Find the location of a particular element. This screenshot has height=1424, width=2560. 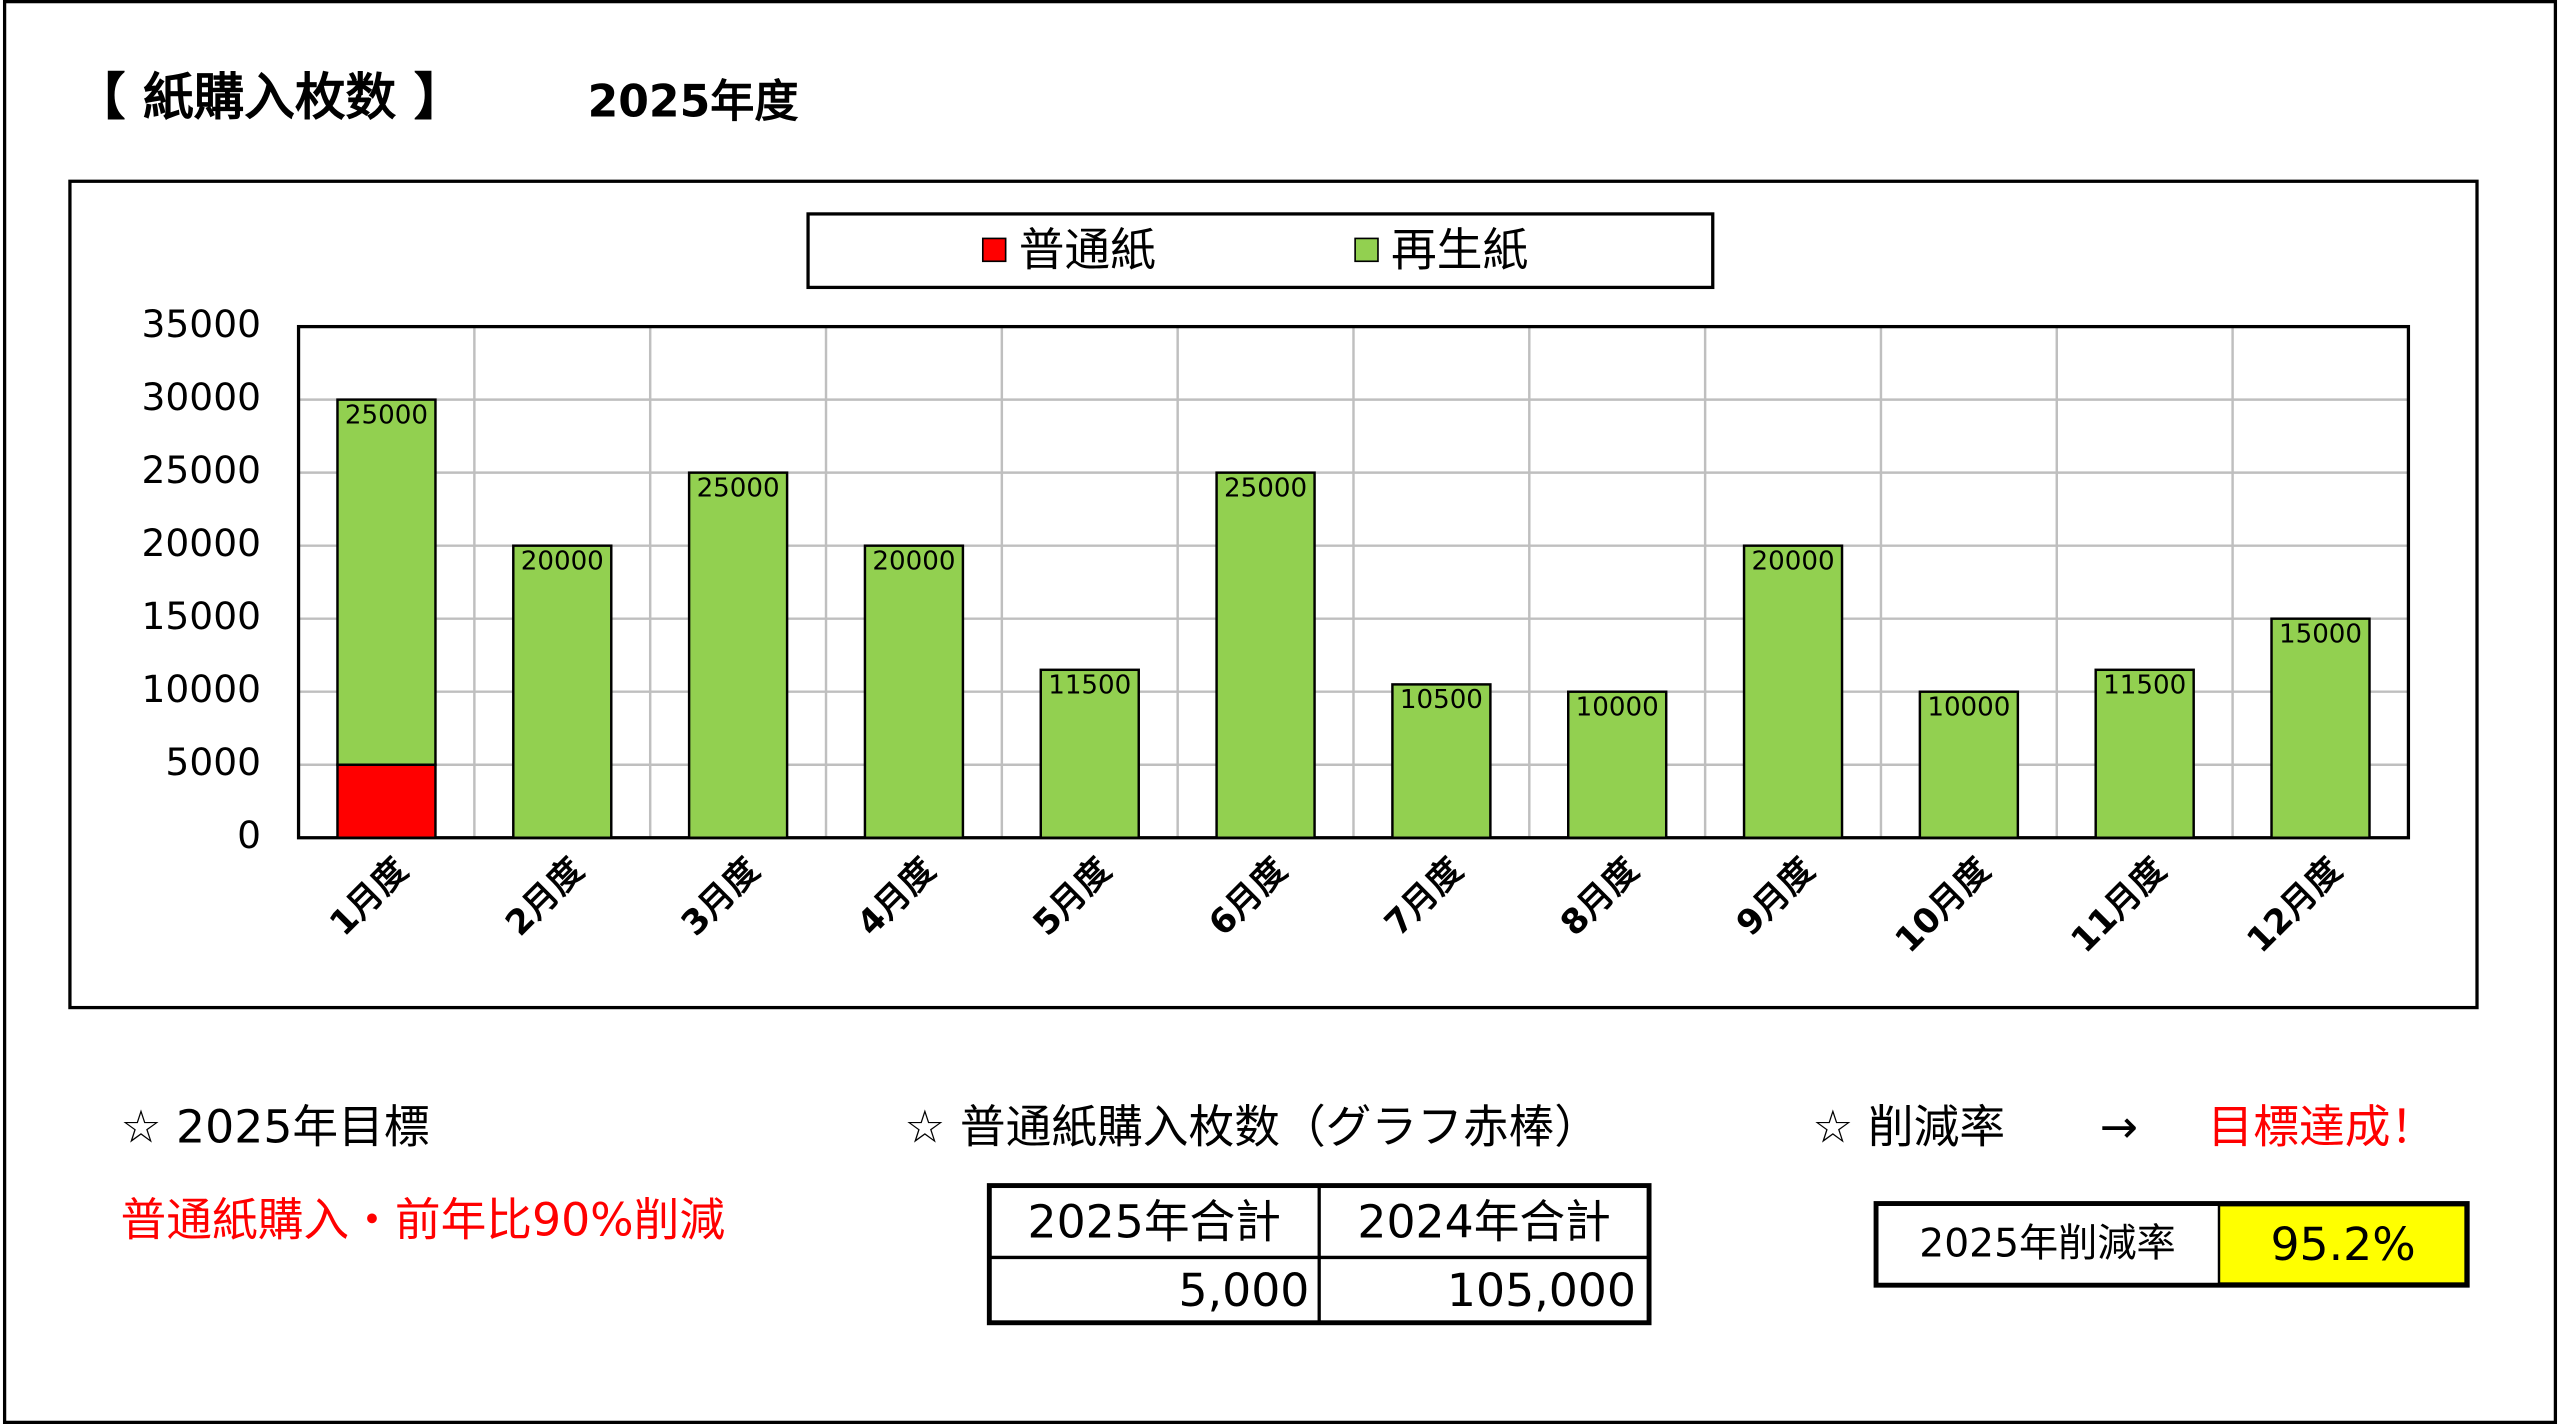

table-cell: 5,000 is located at coordinates (1244, 1290).